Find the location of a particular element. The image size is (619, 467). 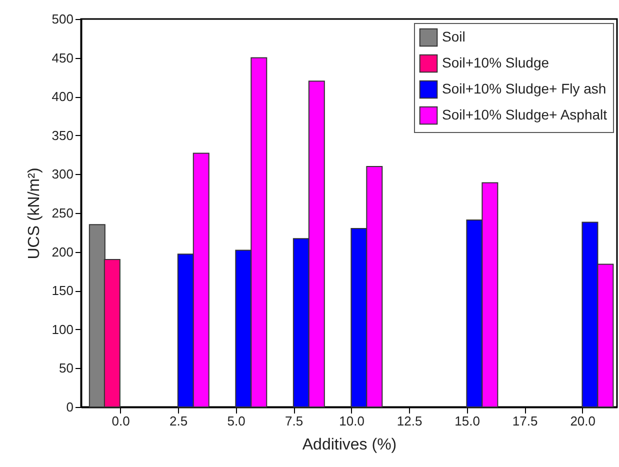

y-axis-title: UCS (kN/m²) is located at coordinates (34, 214).